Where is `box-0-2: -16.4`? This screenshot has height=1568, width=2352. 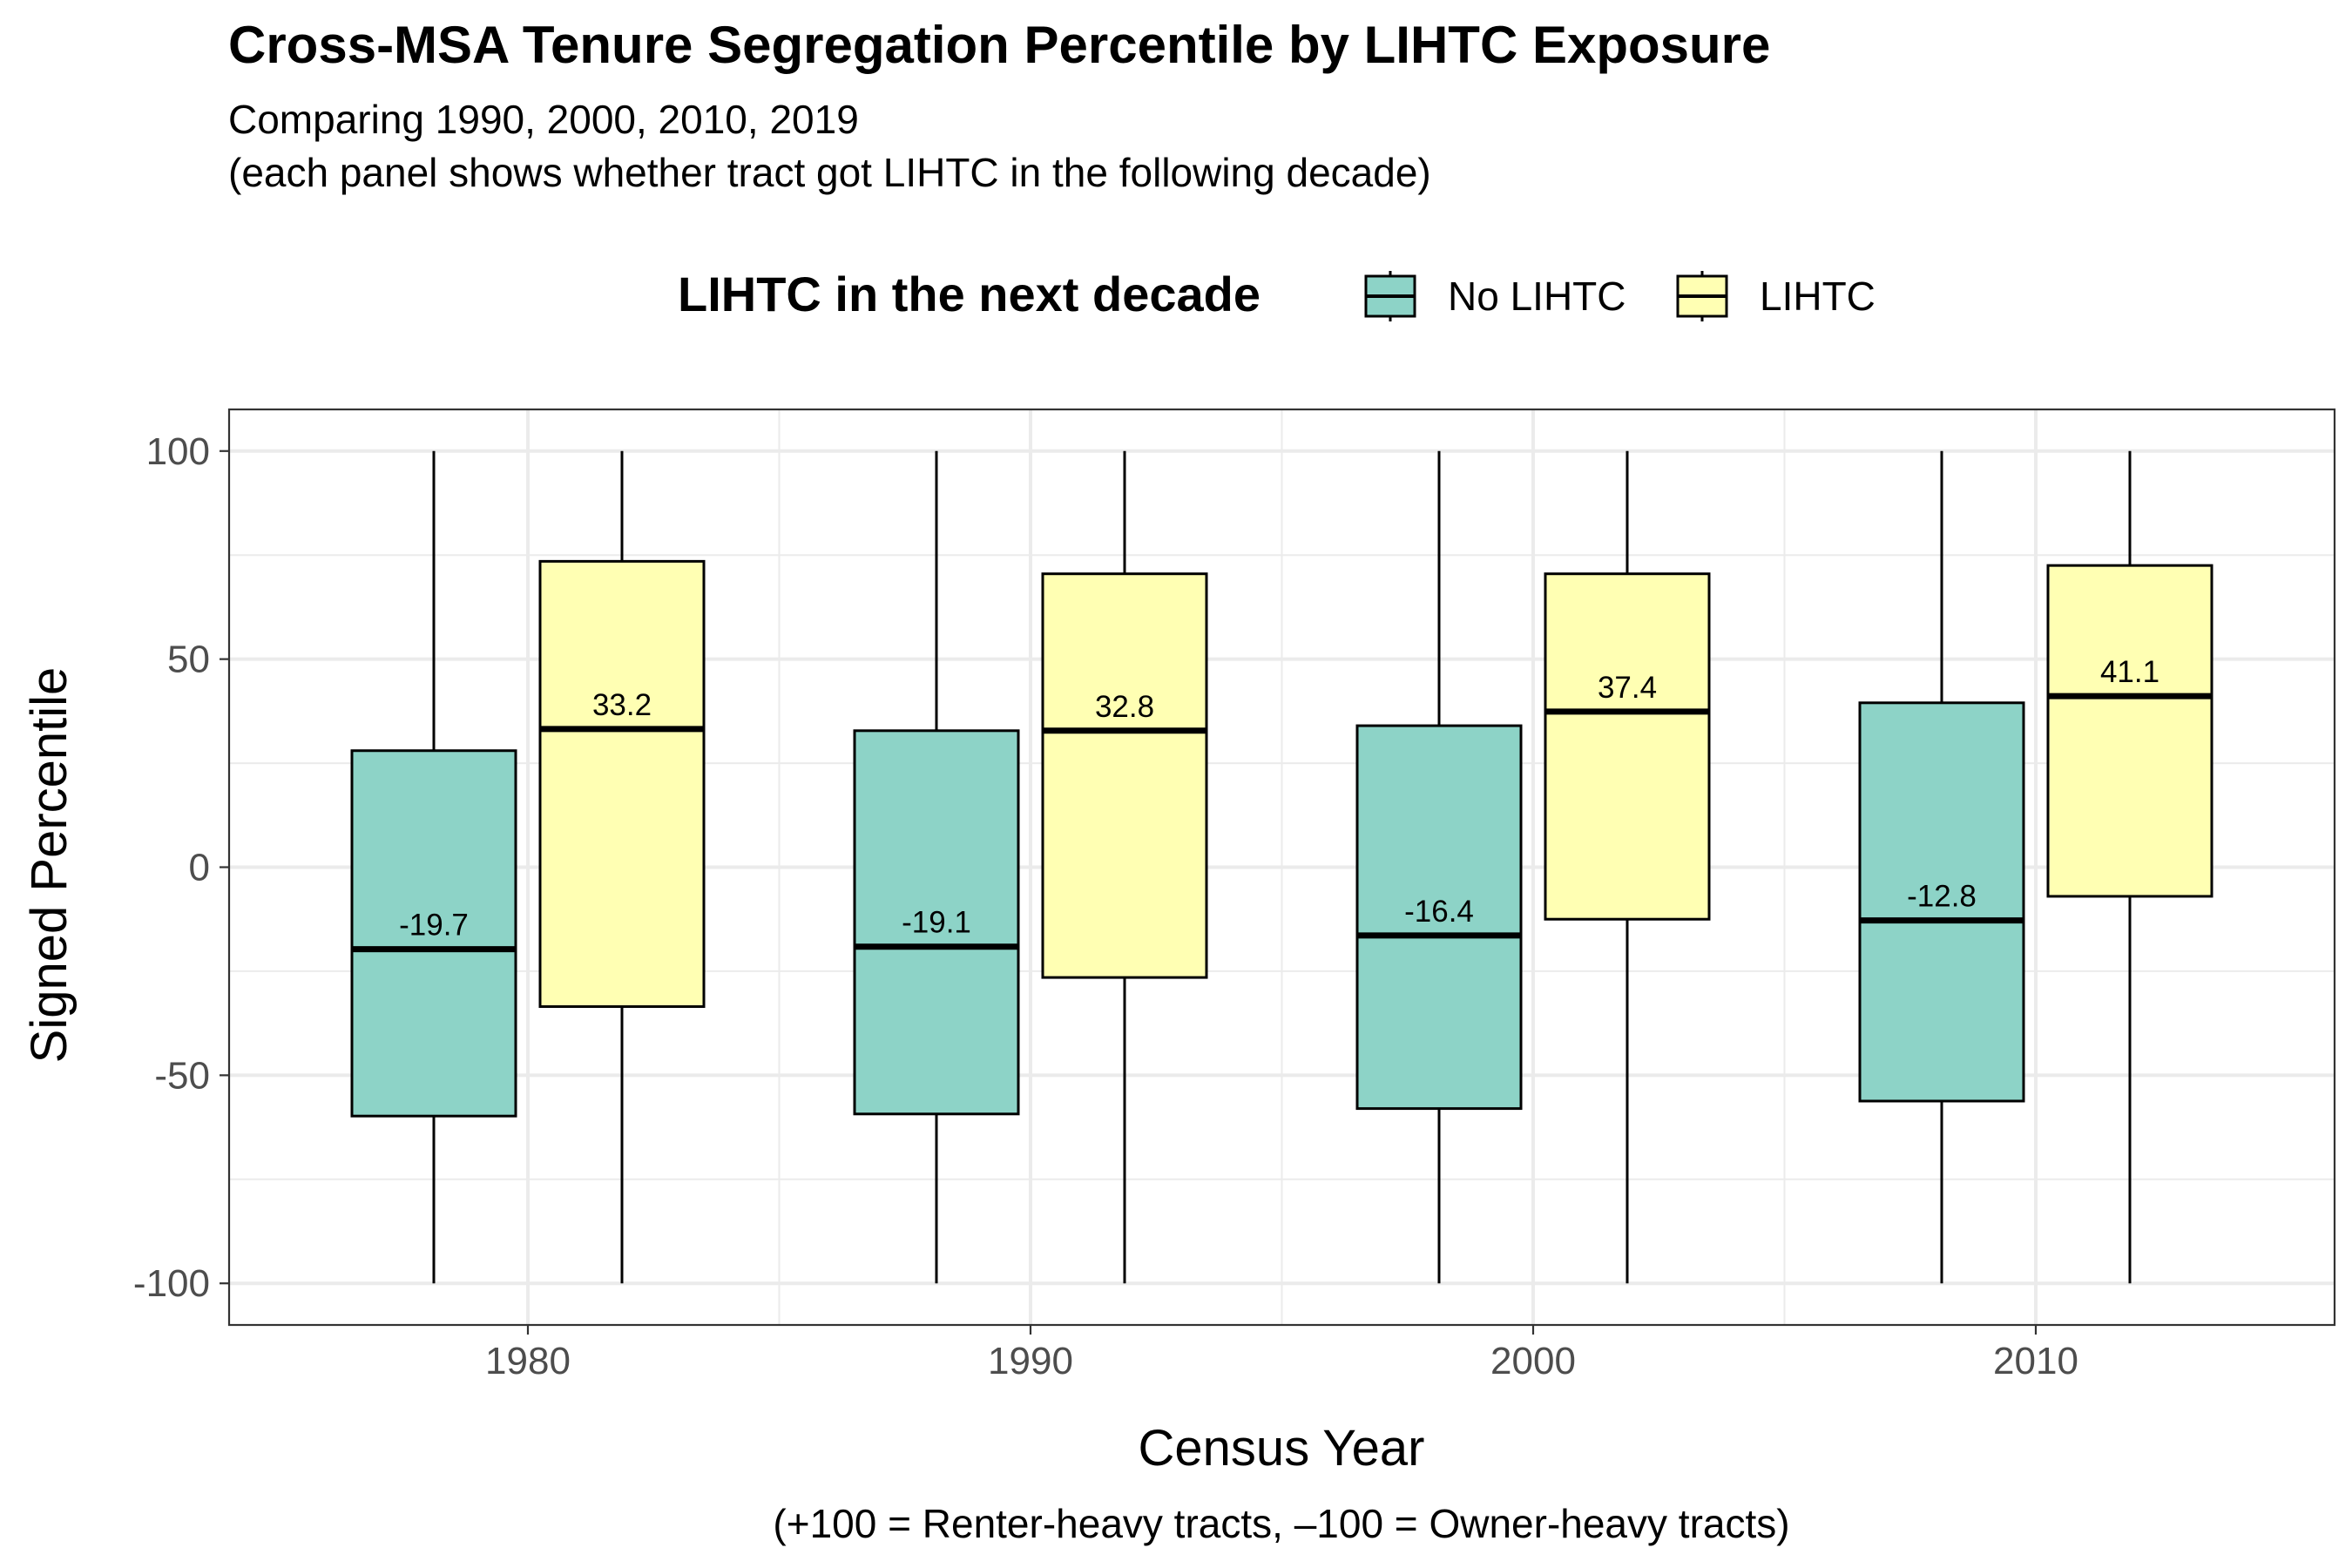
box-0-2: -16.4 is located at coordinates (1439, 867).